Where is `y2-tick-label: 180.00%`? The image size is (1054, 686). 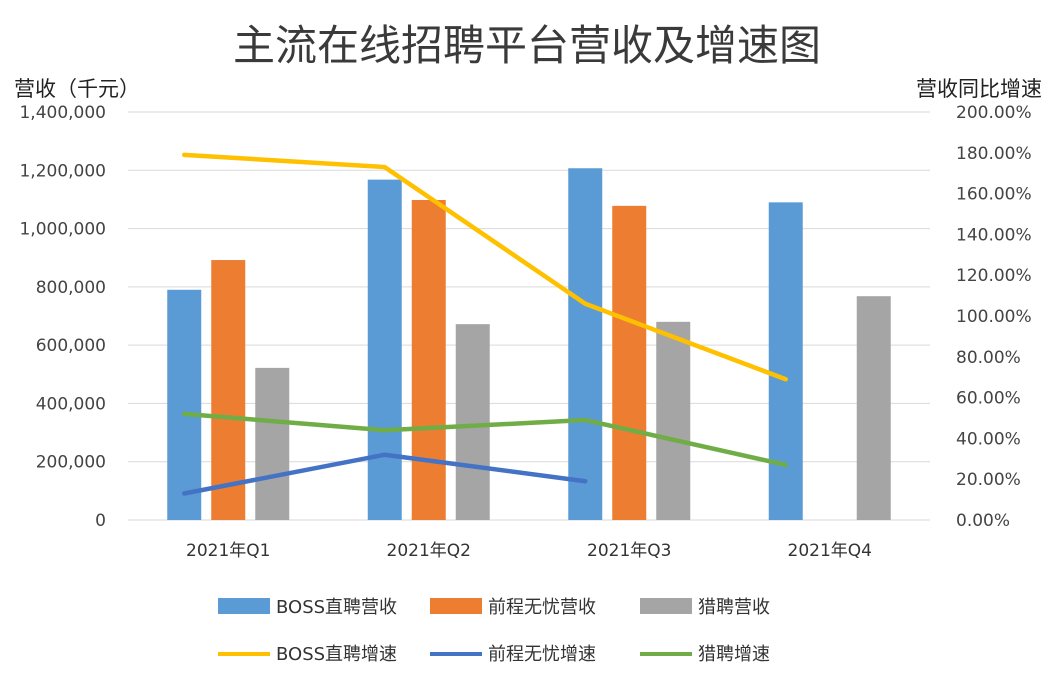
y2-tick-label: 180.00% is located at coordinates (994, 154).